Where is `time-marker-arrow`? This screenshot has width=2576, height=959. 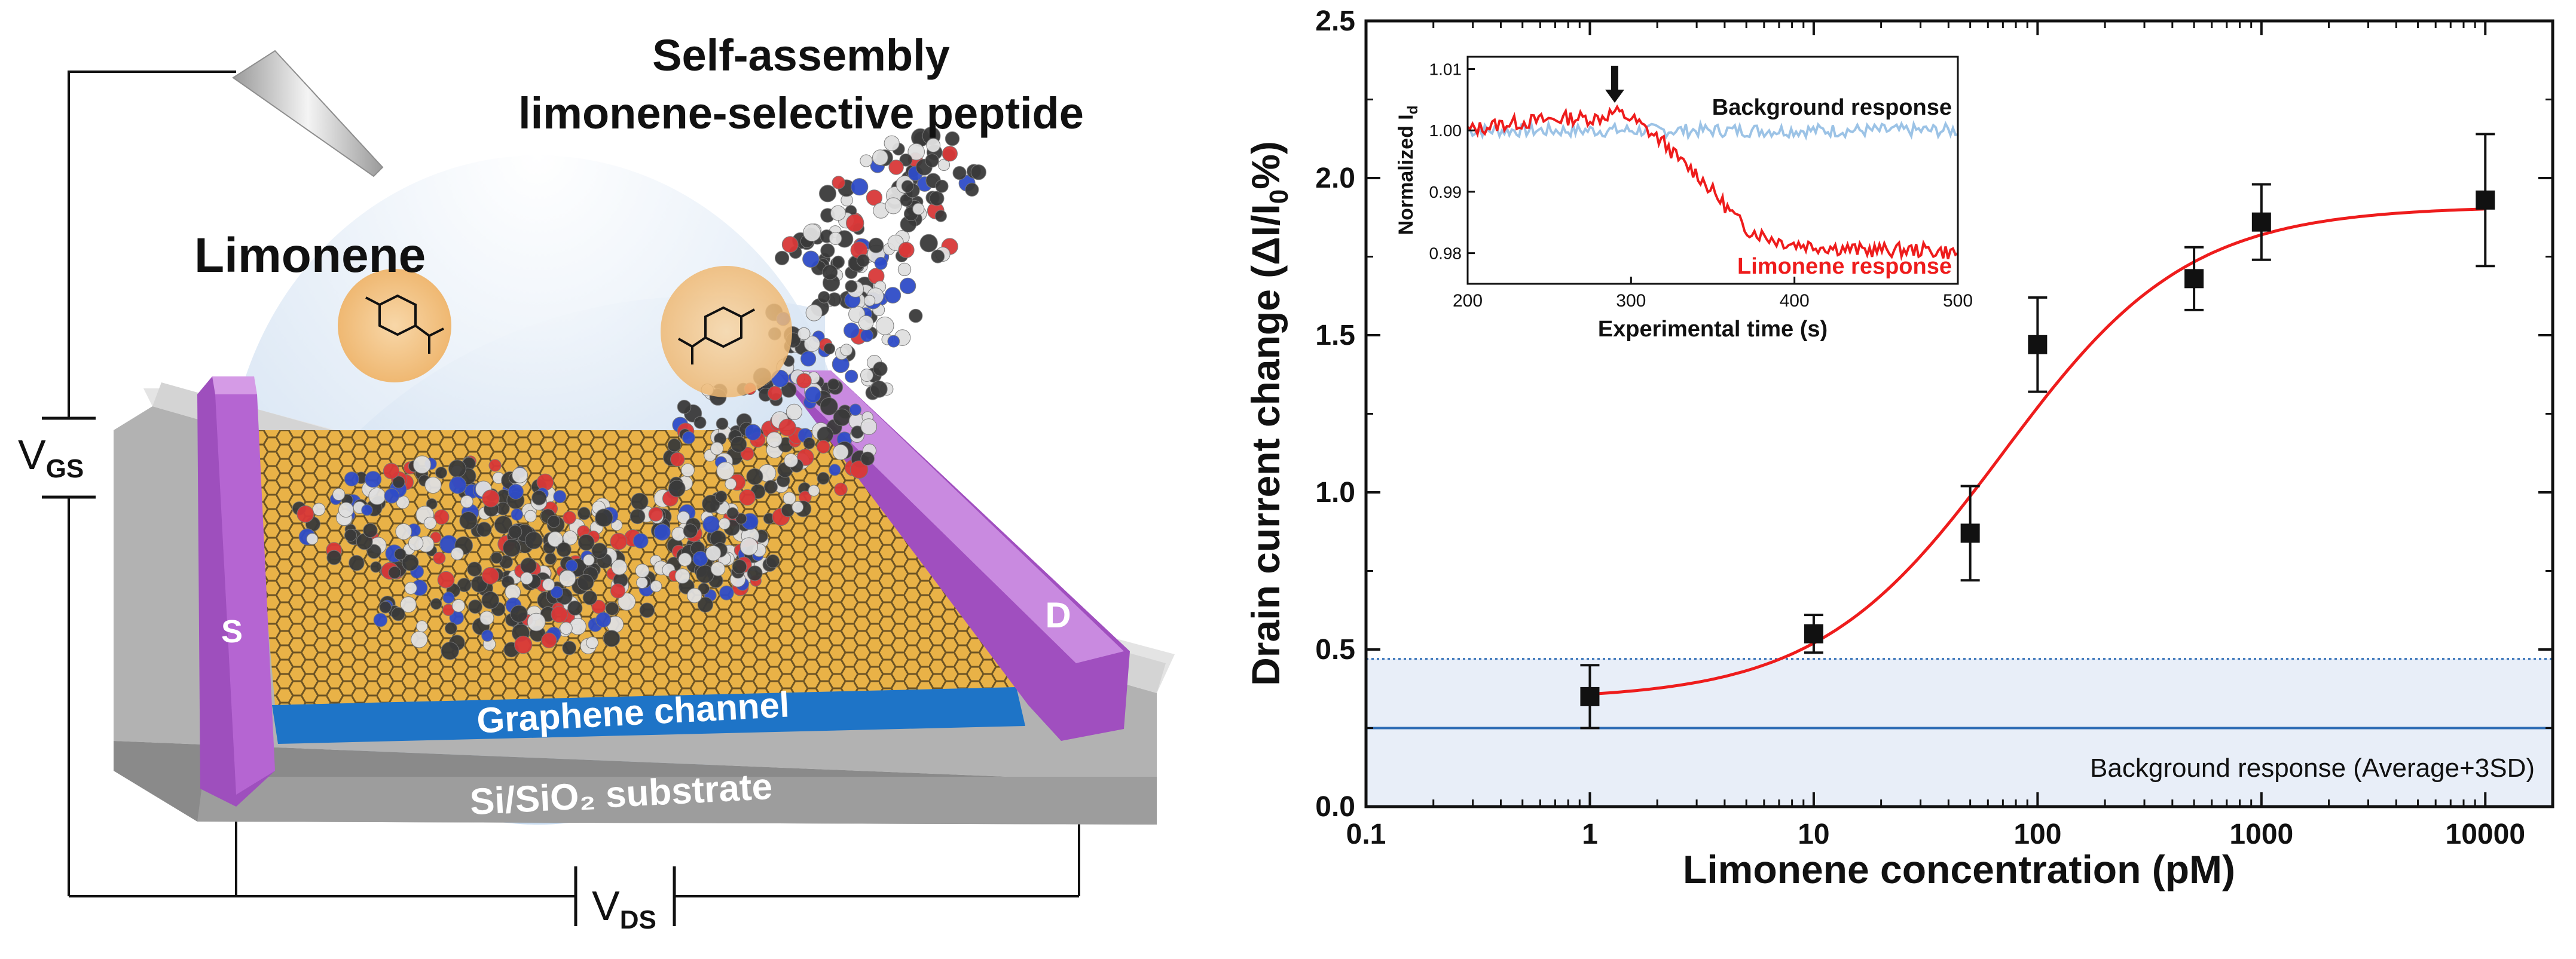
time-marker-arrow is located at coordinates (1614, 85).